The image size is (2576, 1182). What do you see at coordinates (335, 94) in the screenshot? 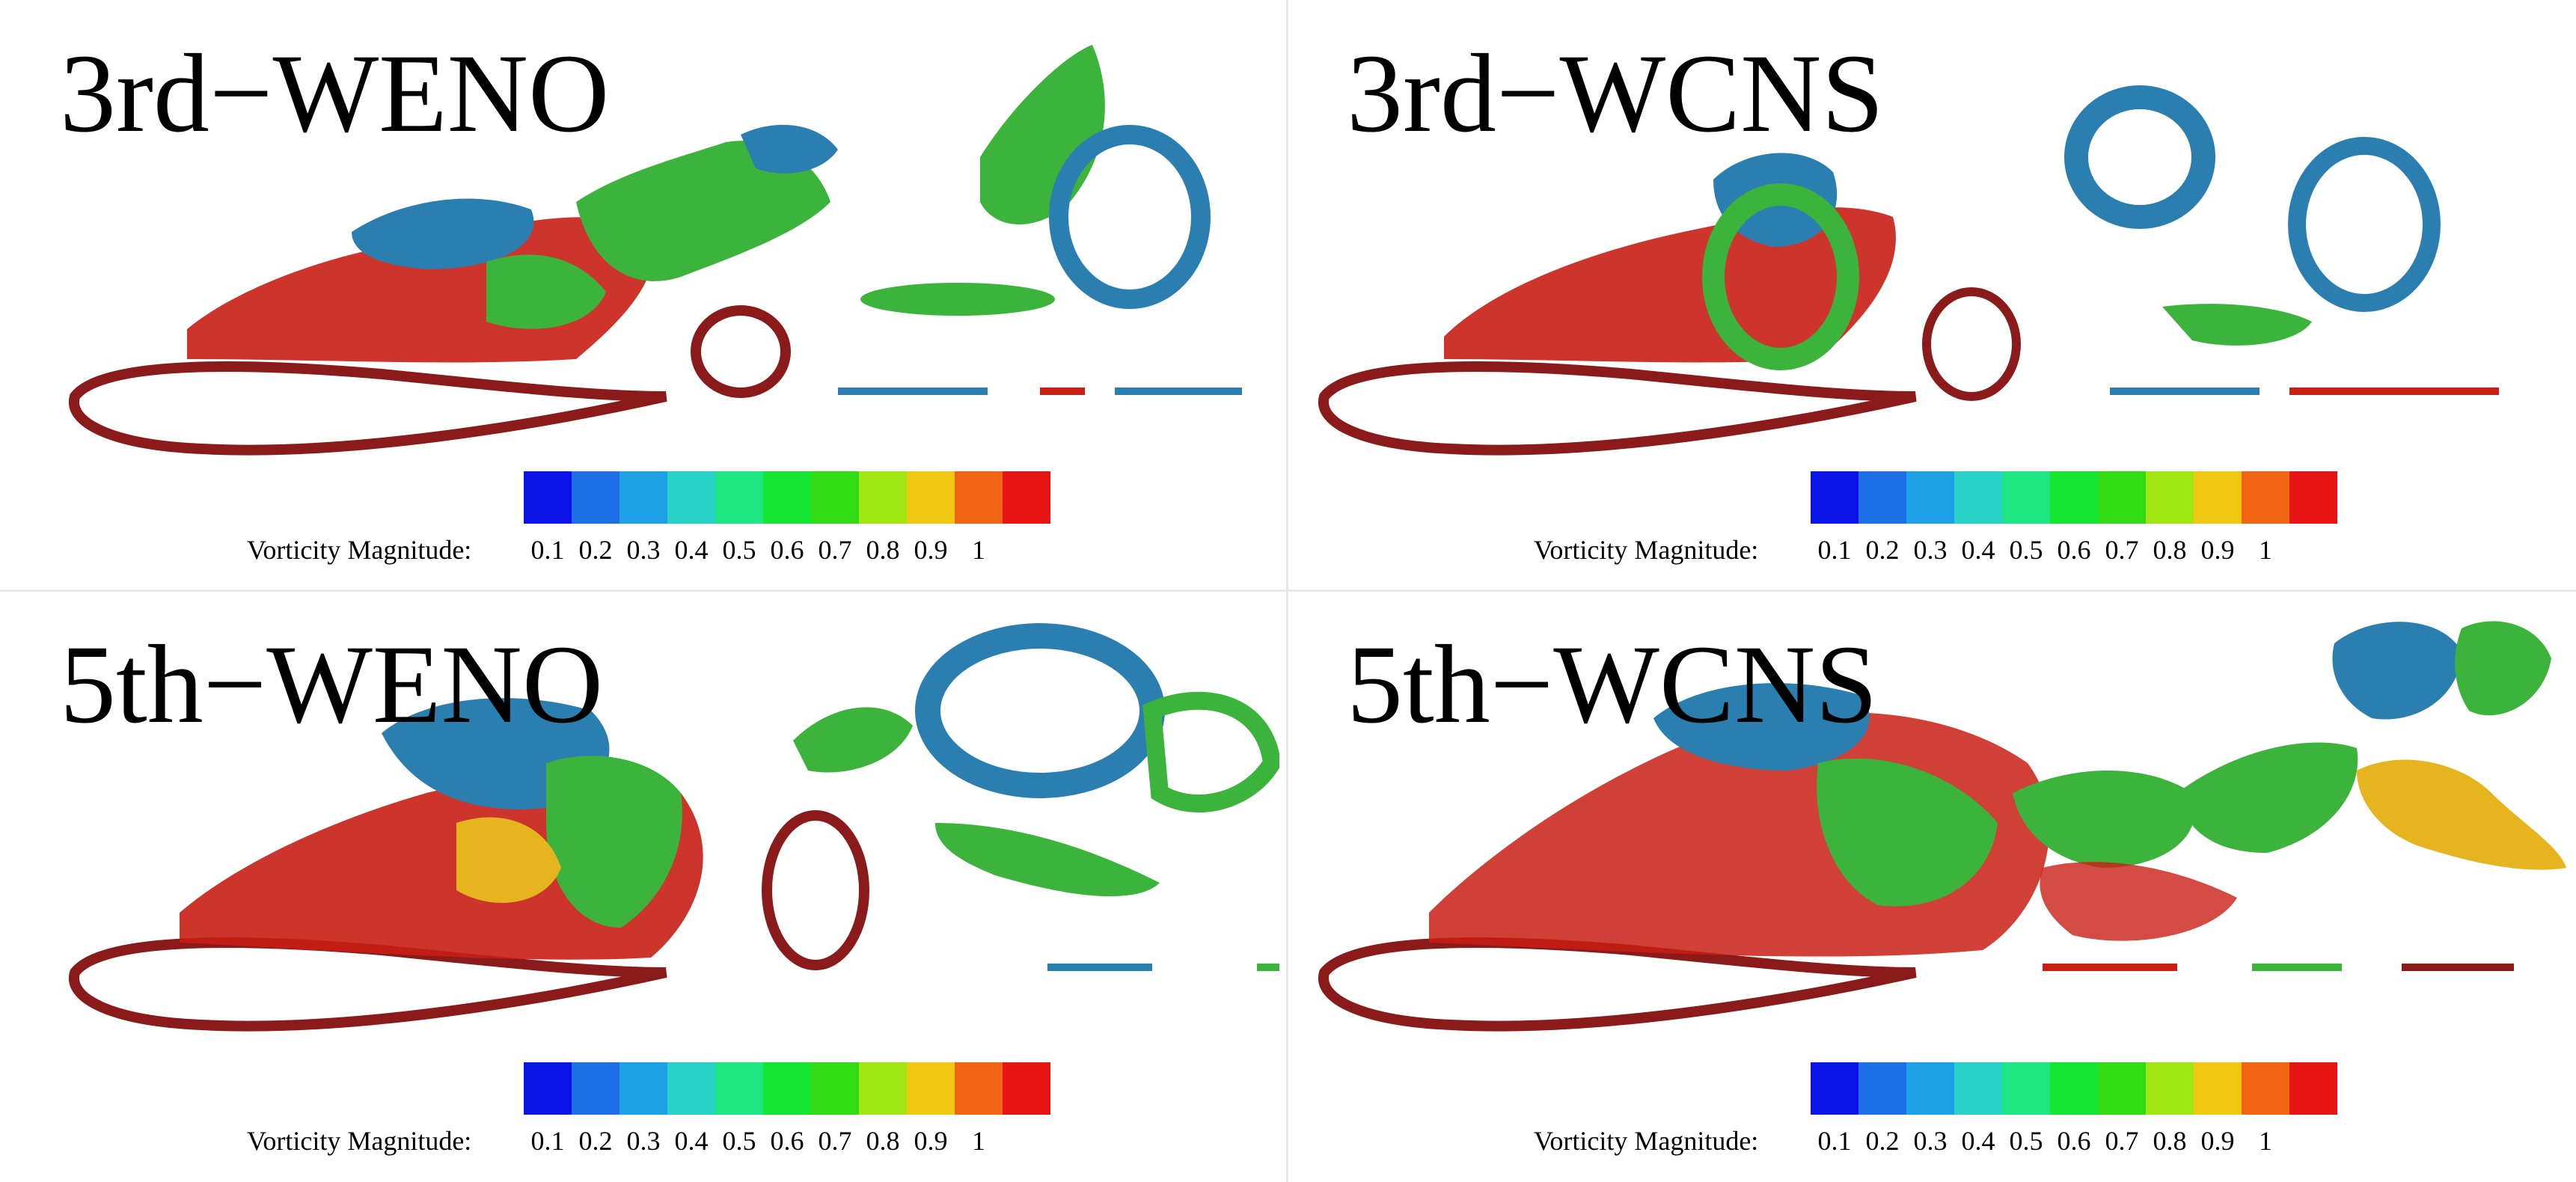
I see `panel-title: 3rd−WENO` at bounding box center [335, 94].